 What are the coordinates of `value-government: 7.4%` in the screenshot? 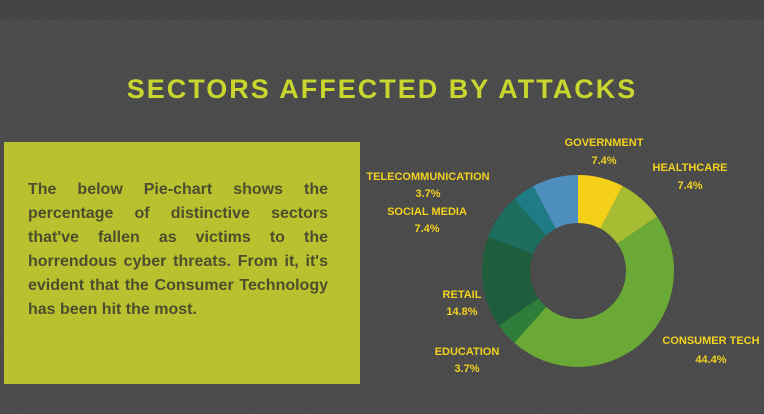 It's located at (603, 161).